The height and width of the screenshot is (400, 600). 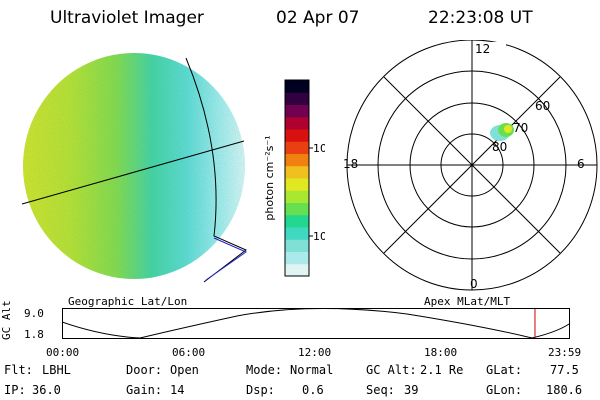 I want to click on ip-value: 36.0, so click(x=46, y=390).